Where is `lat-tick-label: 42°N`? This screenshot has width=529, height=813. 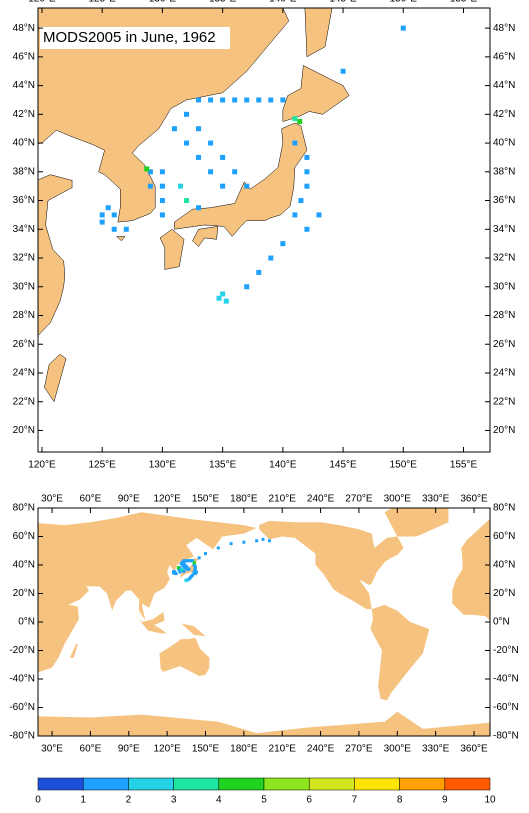
lat-tick-label: 42°N is located at coordinates (504, 114).